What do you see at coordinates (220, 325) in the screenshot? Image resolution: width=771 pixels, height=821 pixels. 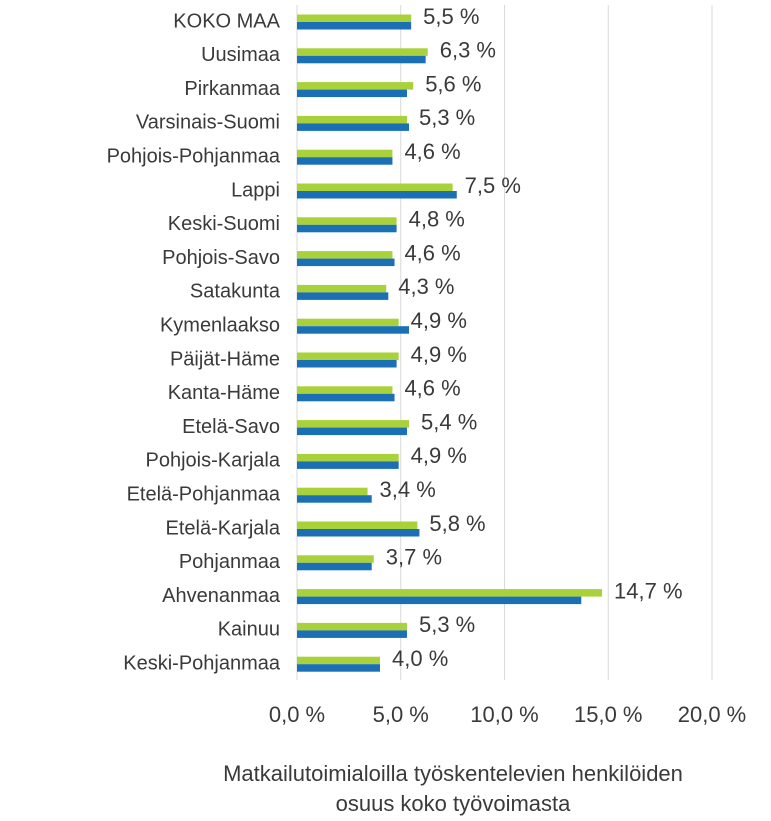 I see `y-tick-label: Kymenlaakso` at bounding box center [220, 325].